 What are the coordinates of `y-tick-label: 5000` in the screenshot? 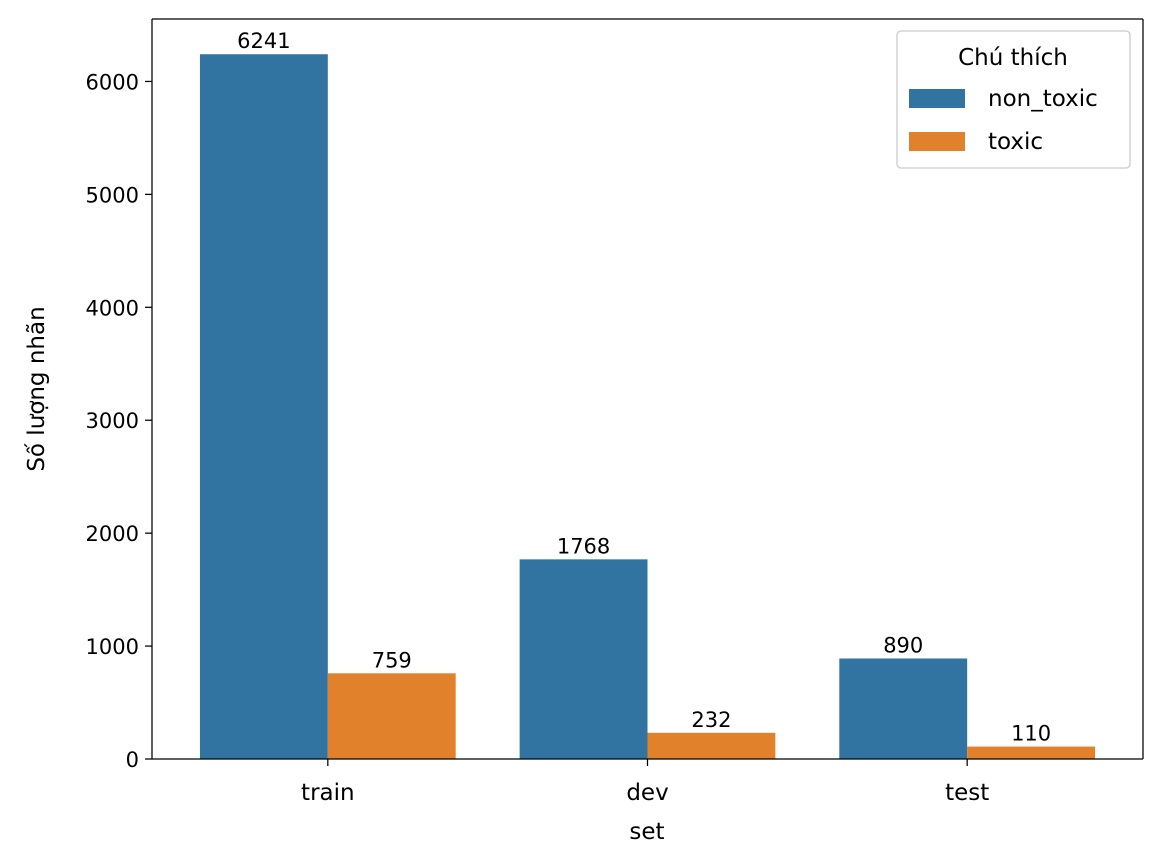 It's located at (112, 195).